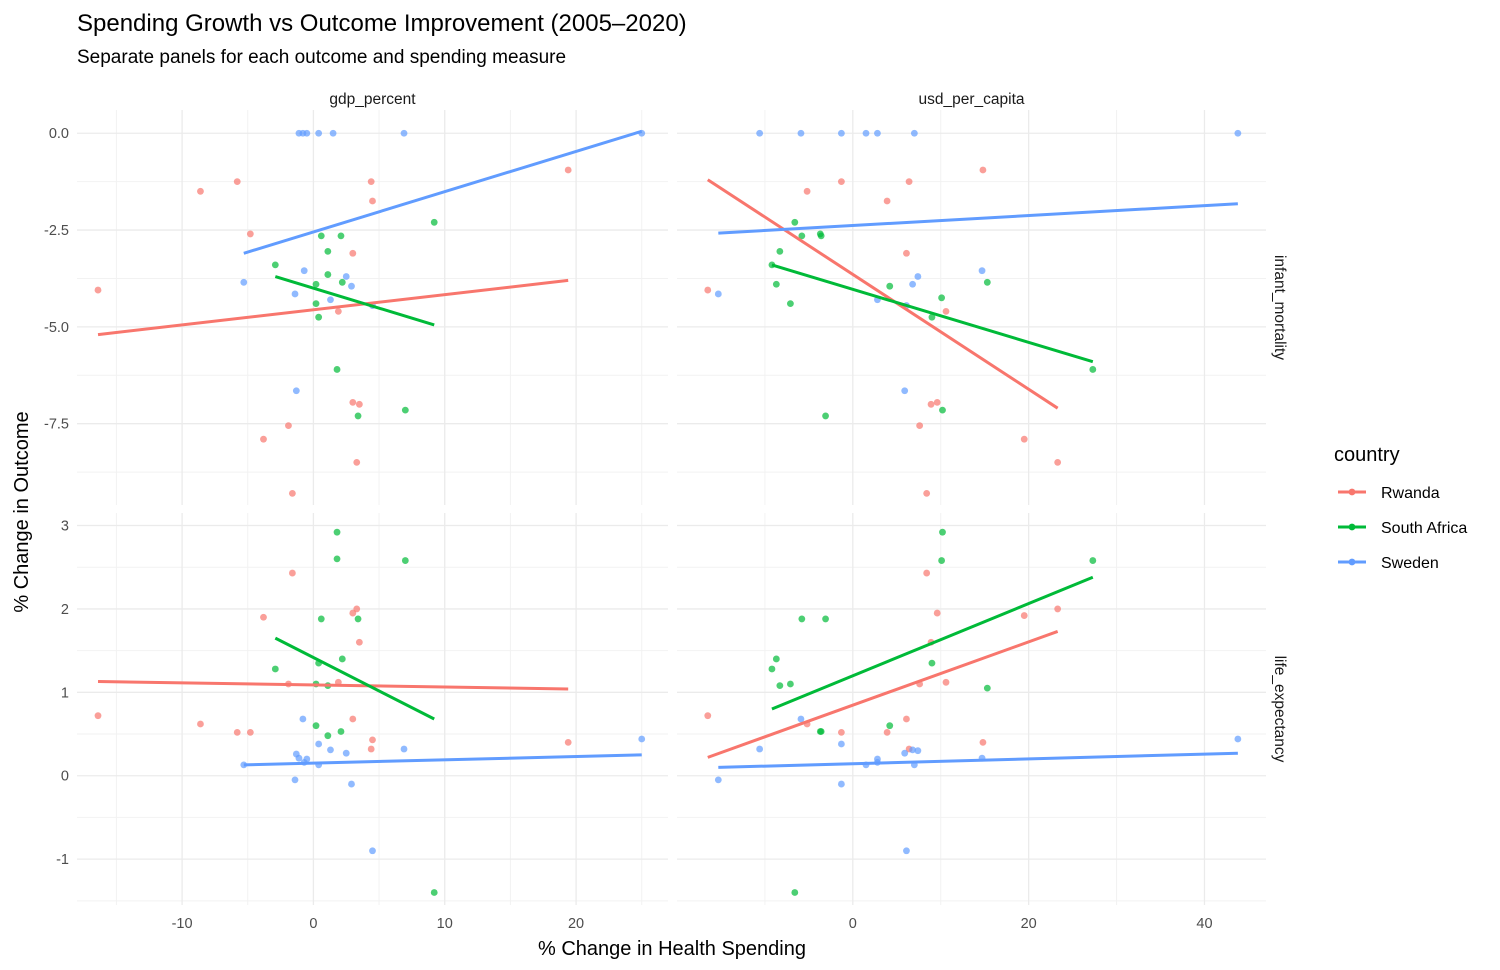 This screenshot has width=1500, height=970. What do you see at coordinates (65, 777) in the screenshot?
I see `y-tick-label: 0` at bounding box center [65, 777].